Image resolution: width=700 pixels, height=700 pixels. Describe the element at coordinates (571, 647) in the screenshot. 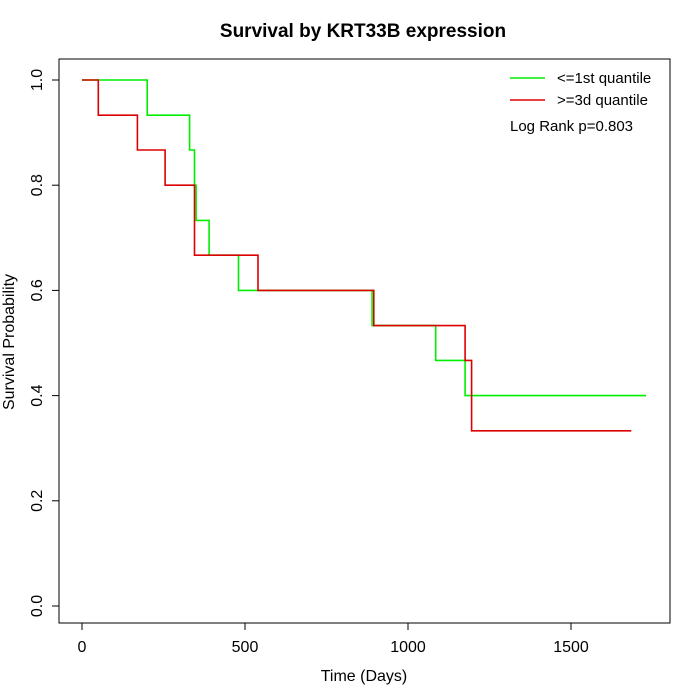

I see `x-tick-label: 1500` at that location.